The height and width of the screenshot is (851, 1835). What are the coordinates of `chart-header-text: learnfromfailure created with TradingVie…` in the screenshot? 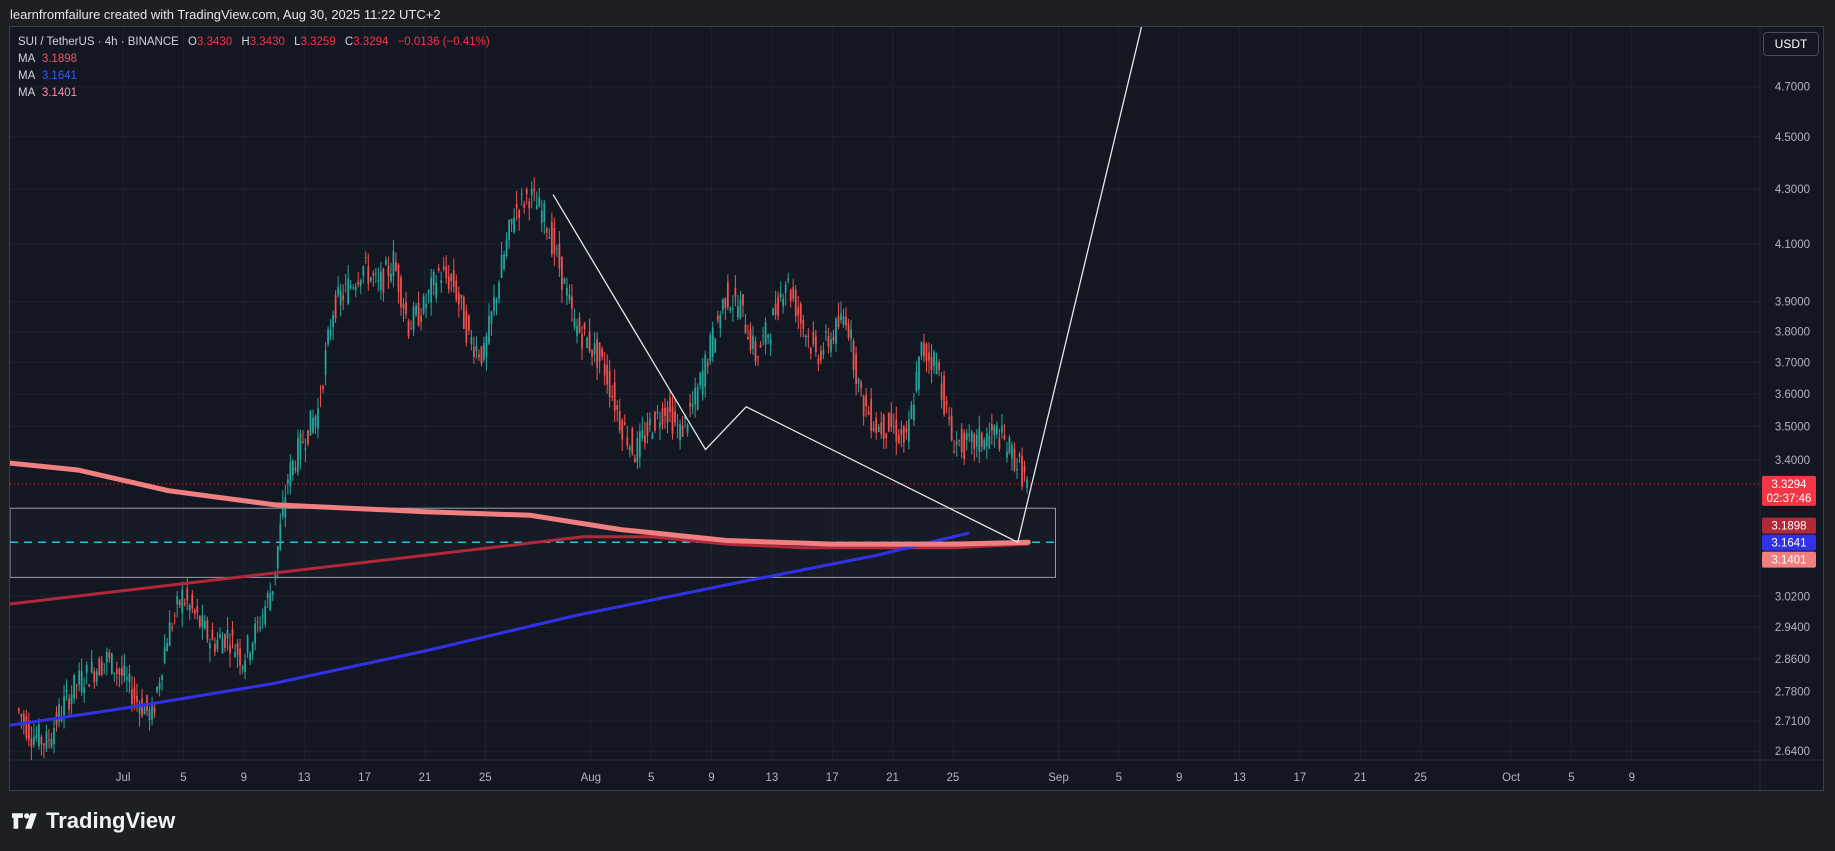 It's located at (225, 14).